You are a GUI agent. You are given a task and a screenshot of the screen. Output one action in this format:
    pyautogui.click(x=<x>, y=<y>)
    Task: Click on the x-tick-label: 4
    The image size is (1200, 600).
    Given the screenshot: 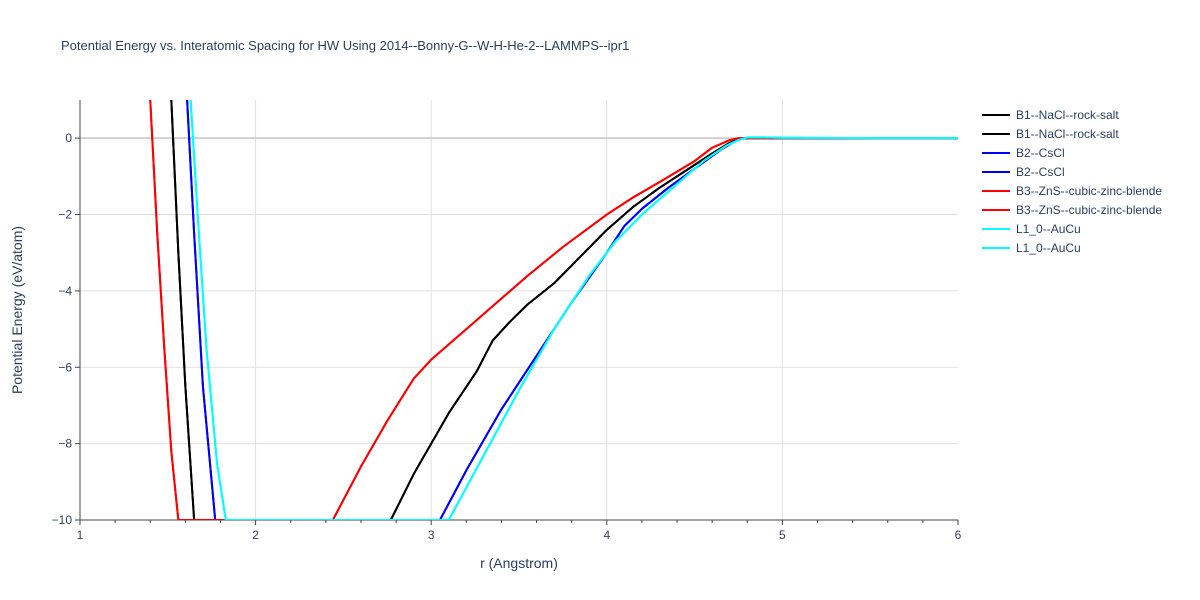 What is the action you would take?
    pyautogui.click(x=606, y=535)
    